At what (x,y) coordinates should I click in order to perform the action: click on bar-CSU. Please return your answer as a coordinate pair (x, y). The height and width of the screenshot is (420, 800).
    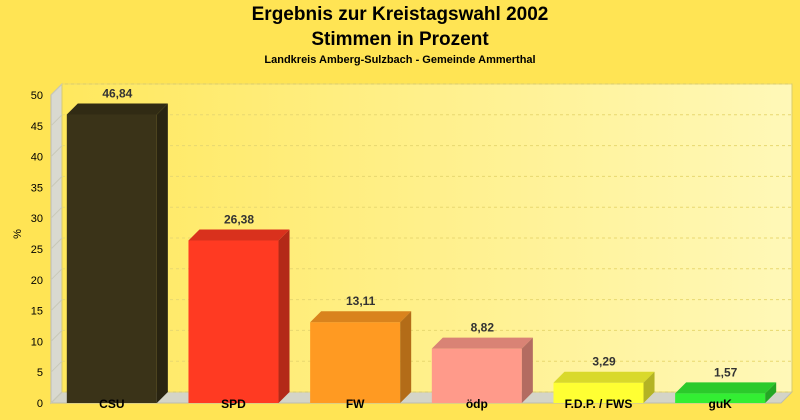
    Looking at the image, I should click on (111, 258).